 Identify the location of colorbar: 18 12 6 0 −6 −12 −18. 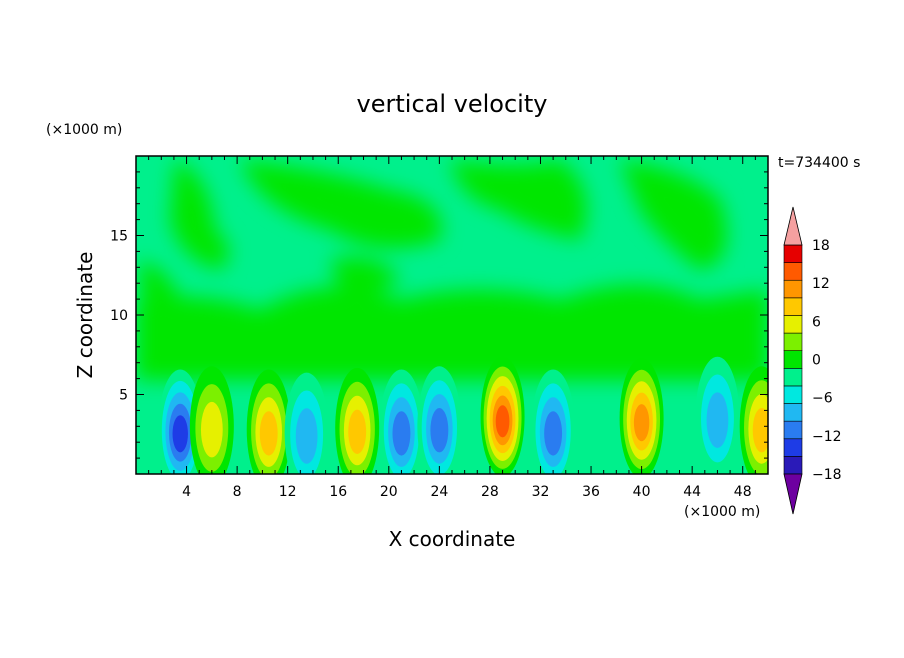
(812, 360).